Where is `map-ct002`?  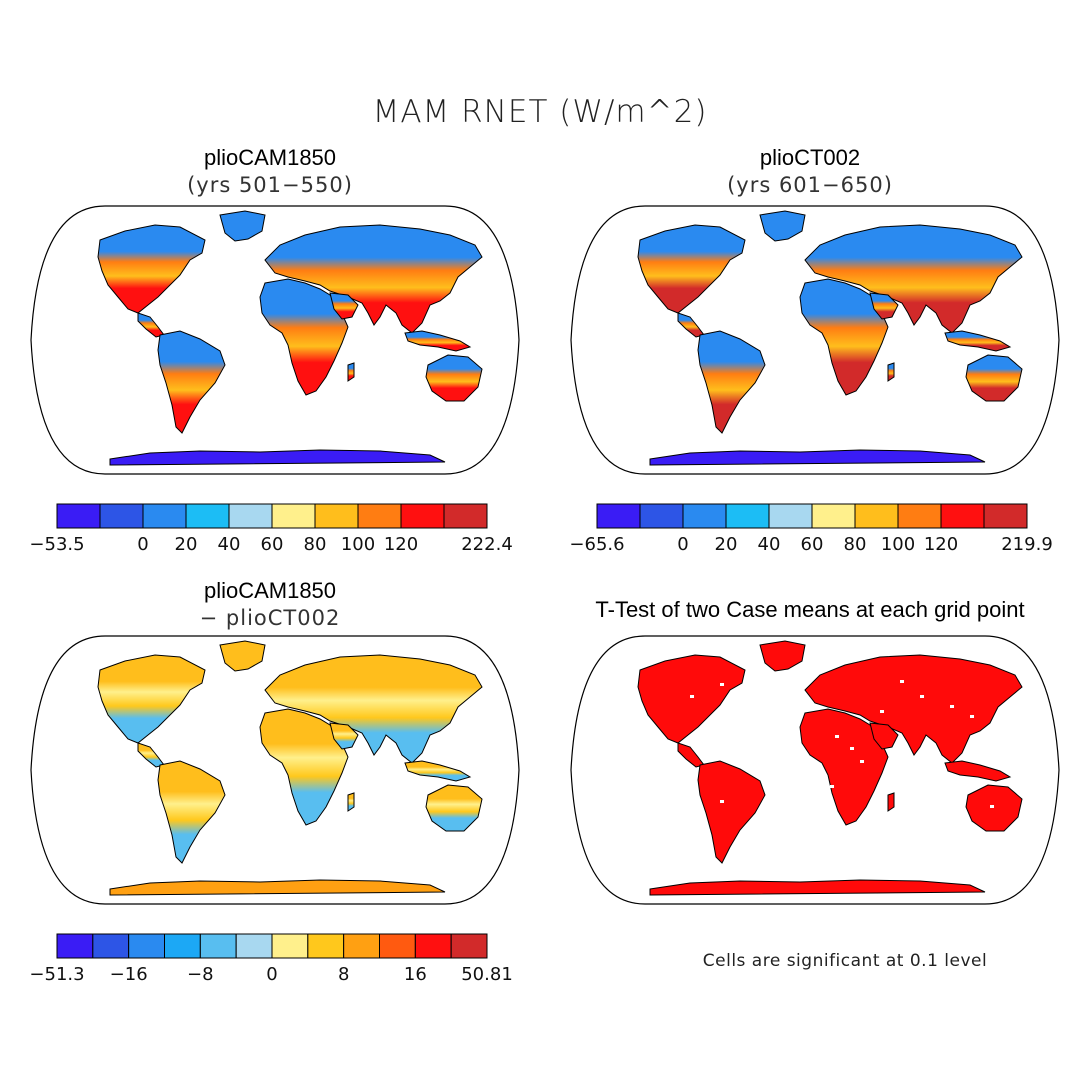 map-ct002 is located at coordinates (815, 340).